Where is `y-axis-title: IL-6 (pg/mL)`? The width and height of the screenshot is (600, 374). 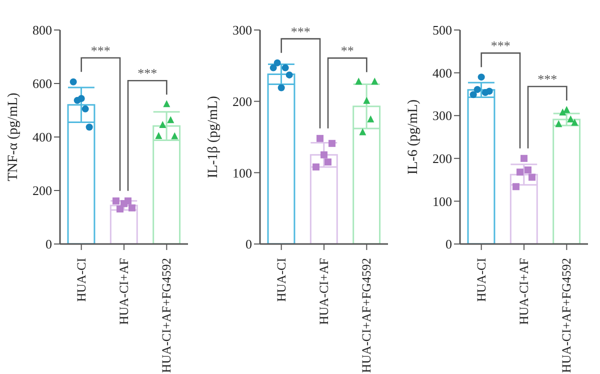 y-axis-title: IL-6 (pg/mL) is located at coordinates (413, 137).